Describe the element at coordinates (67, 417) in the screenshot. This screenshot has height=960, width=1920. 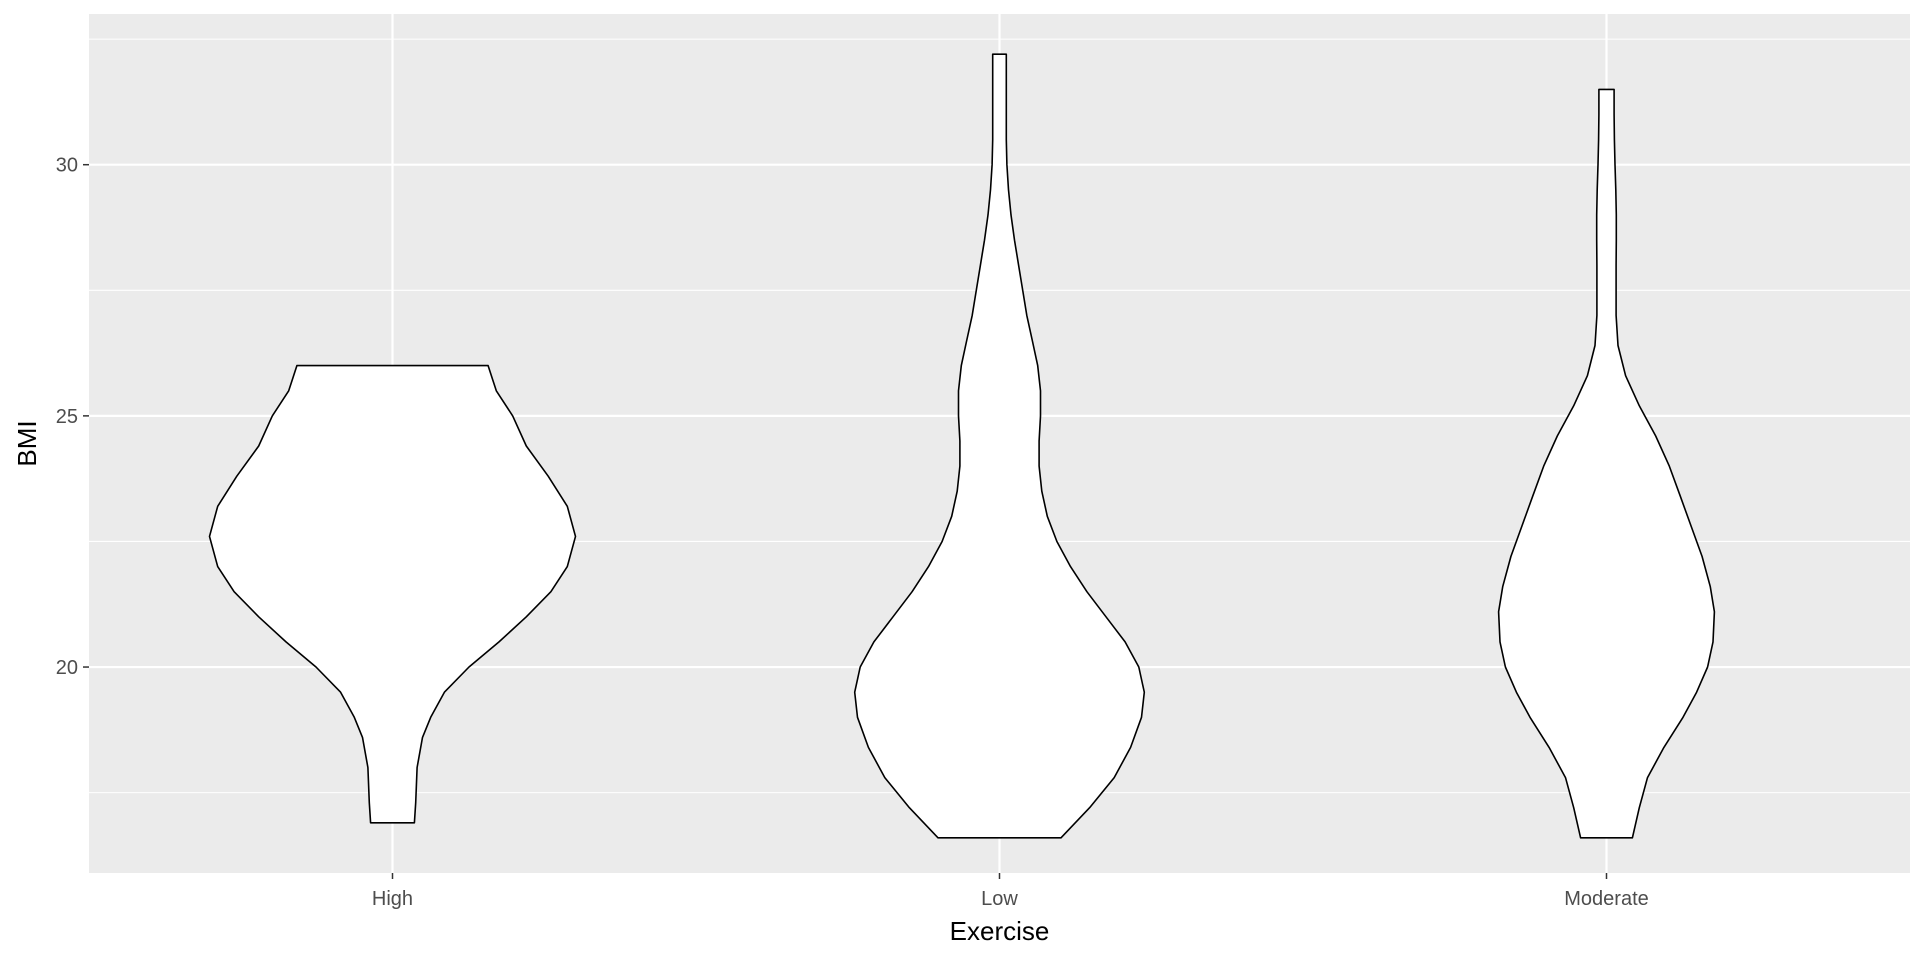
I see `y-tick-label: 25` at that location.